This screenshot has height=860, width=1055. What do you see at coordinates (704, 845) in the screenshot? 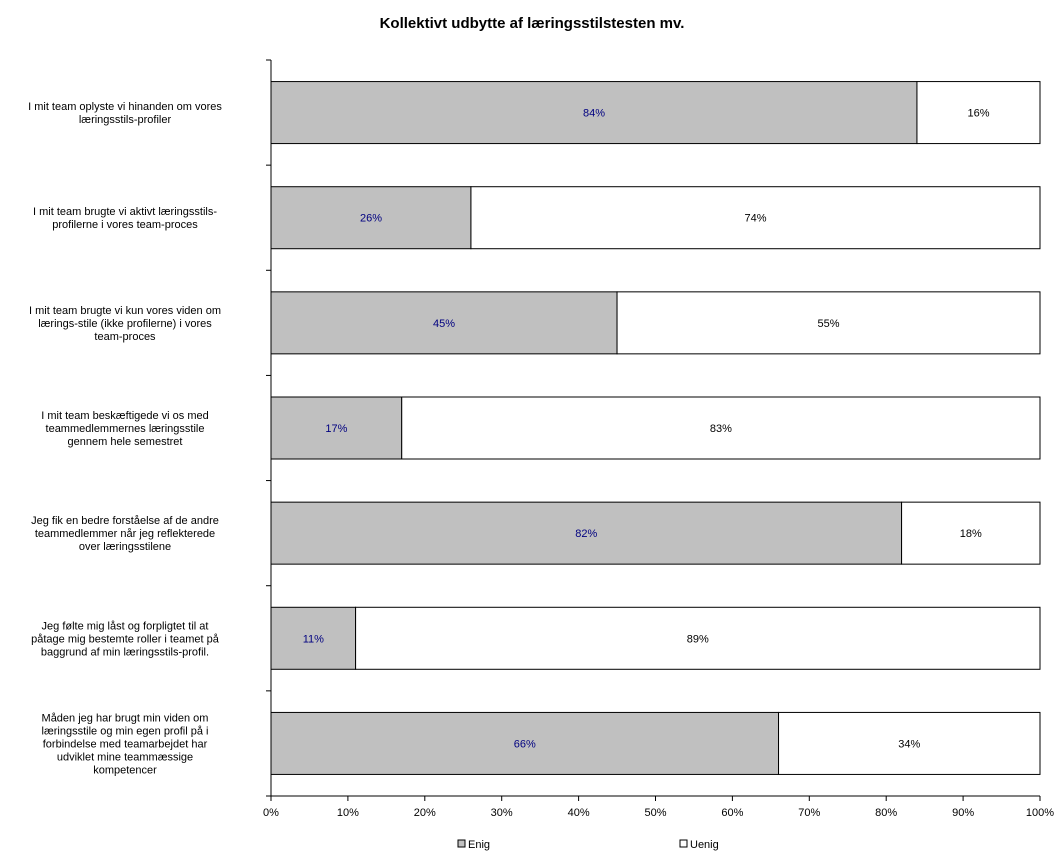
I see `legend-label-uenig: Uenig` at bounding box center [704, 845].